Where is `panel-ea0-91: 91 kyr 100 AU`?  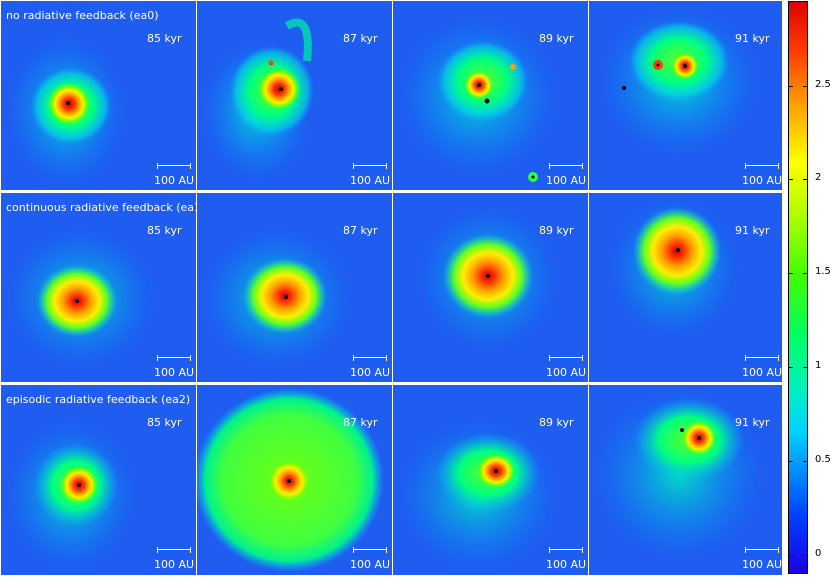 panel-ea0-91: 91 kyr 100 AU is located at coordinates (685, 95).